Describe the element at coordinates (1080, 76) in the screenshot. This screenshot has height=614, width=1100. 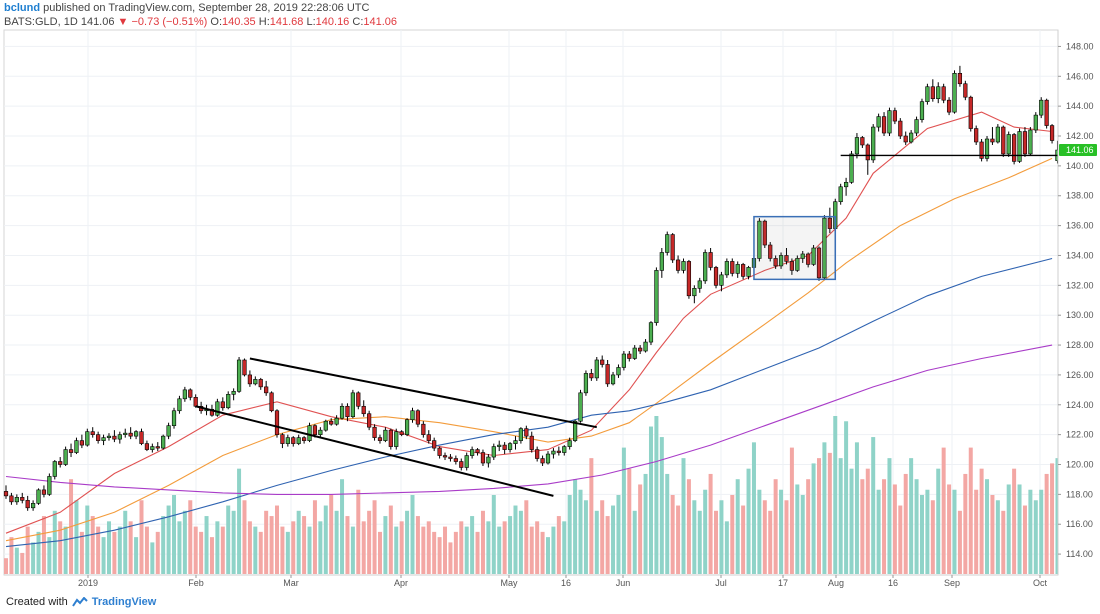
I see `price-tick-label: 146.00` at that location.